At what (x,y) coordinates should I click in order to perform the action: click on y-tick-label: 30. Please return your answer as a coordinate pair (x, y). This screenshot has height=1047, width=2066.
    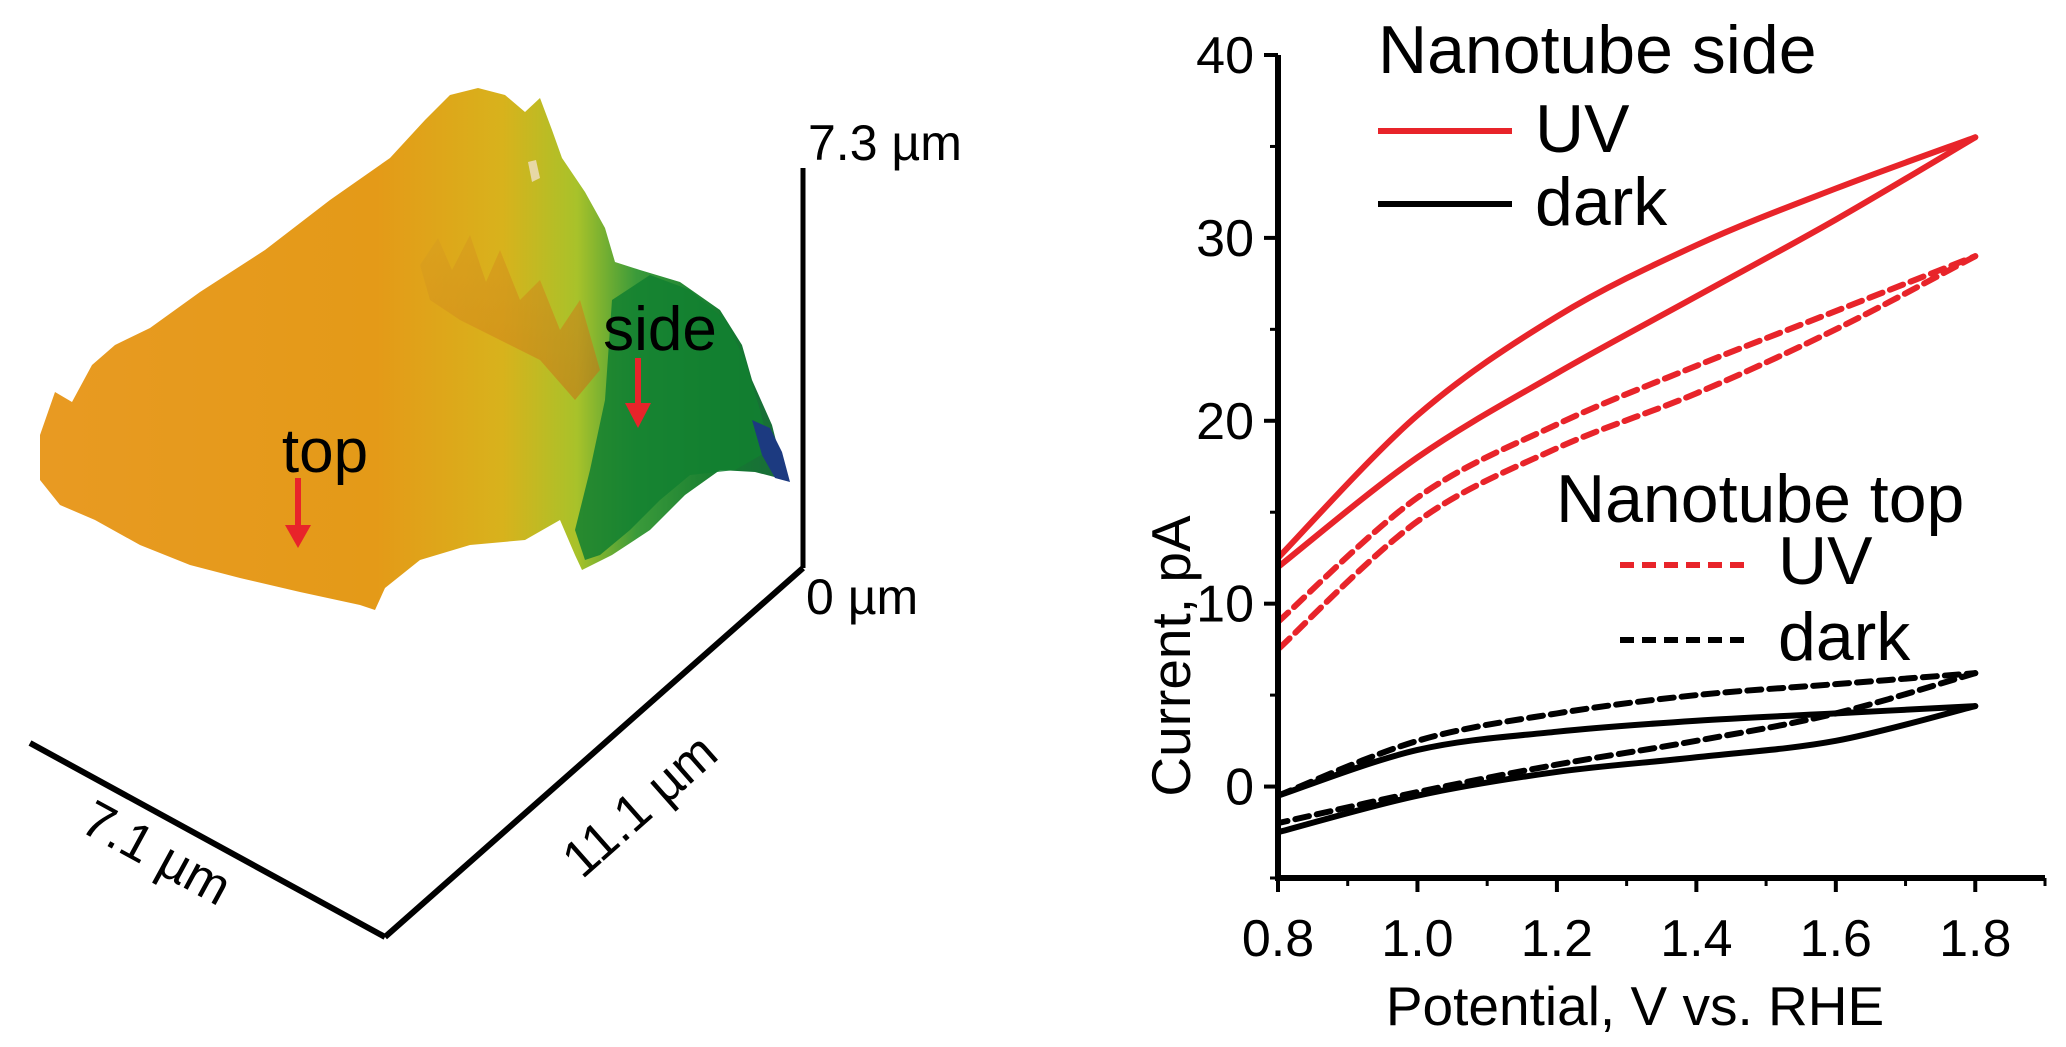
    Looking at the image, I should click on (1225, 239).